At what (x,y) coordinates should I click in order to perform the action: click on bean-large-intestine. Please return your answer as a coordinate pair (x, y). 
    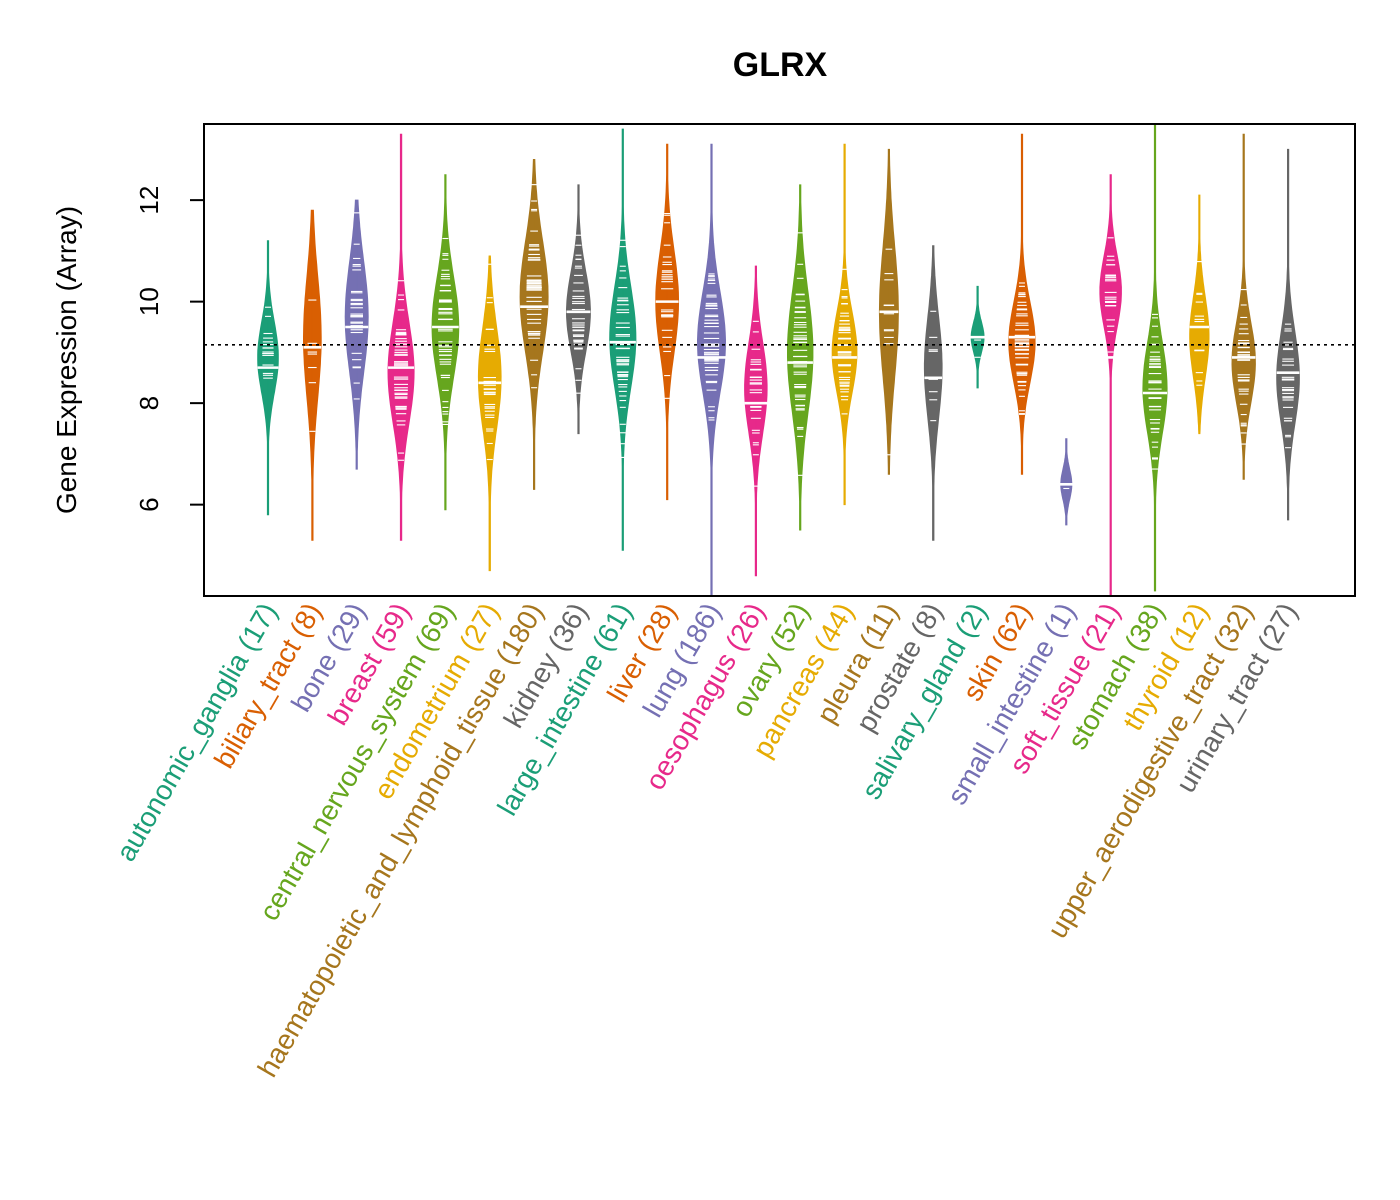
    Looking at the image, I should click on (623, 339).